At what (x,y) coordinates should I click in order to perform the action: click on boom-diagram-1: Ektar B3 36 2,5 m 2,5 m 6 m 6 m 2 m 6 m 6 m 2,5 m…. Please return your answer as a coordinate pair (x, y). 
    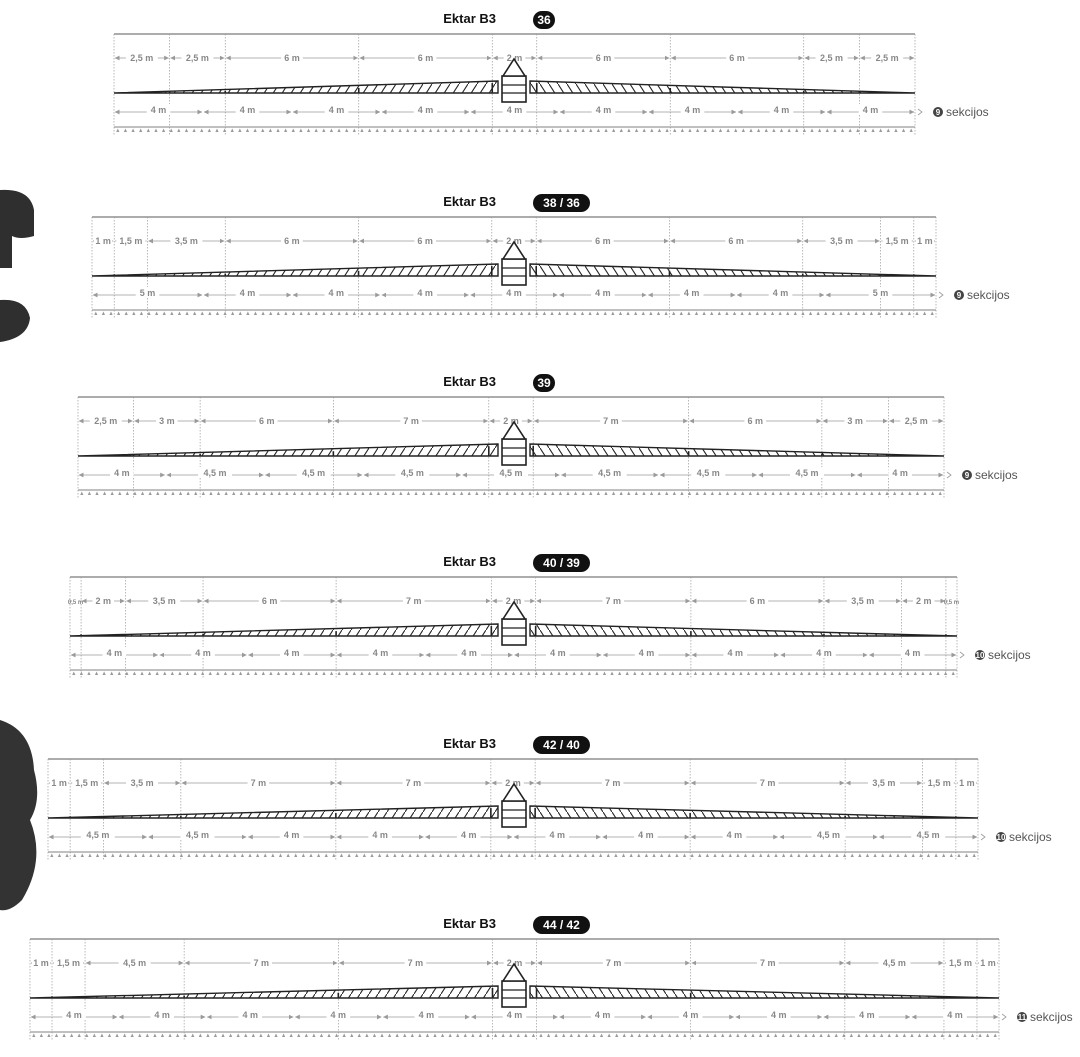
    Looking at the image, I should click on (551, 73).